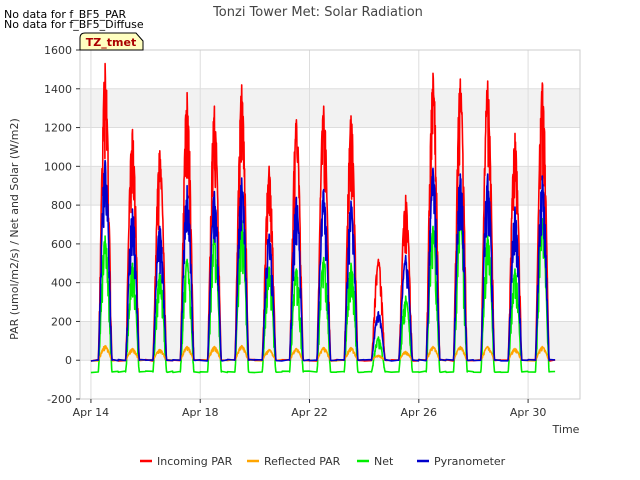 This screenshot has height=480, width=640. Describe the element at coordinates (61, 283) in the screenshot. I see `y-tick-label: 400` at that location.